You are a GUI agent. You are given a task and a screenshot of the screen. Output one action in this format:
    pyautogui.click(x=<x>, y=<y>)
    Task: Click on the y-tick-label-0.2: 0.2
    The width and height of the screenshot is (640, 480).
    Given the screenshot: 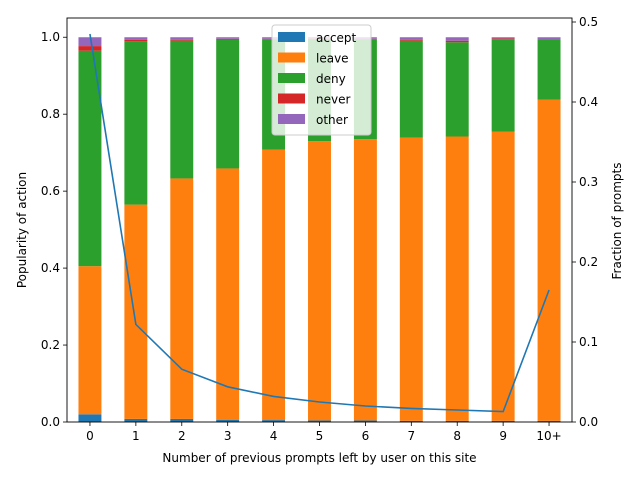 What is the action you would take?
    pyautogui.click(x=50, y=345)
    